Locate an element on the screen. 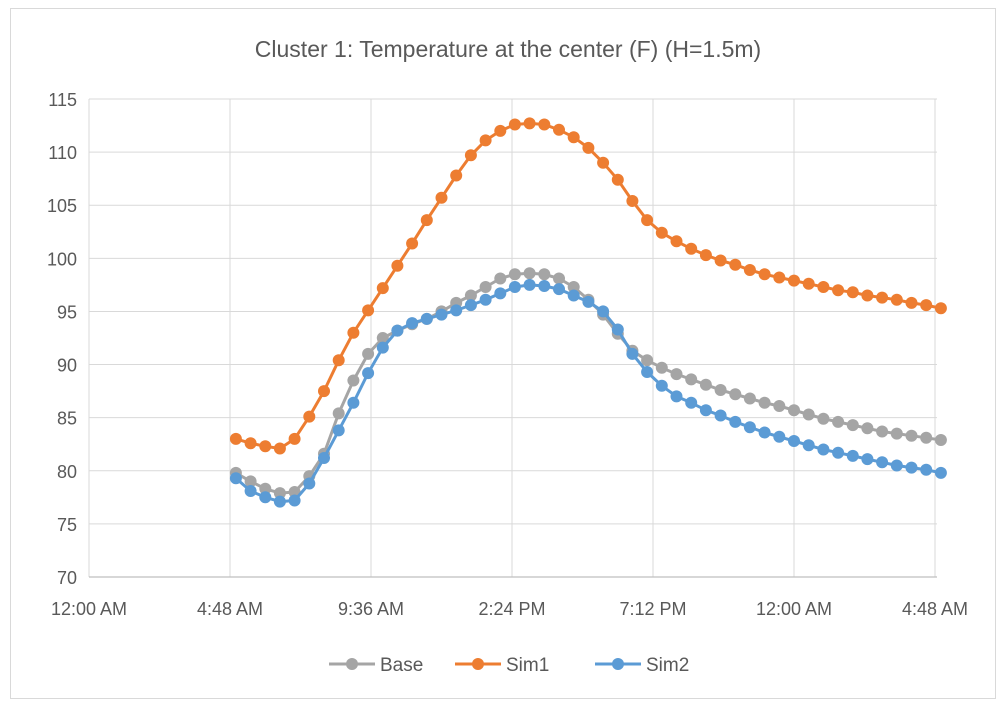  x-tick-label: 7:12 PM is located at coordinates (652, 609).